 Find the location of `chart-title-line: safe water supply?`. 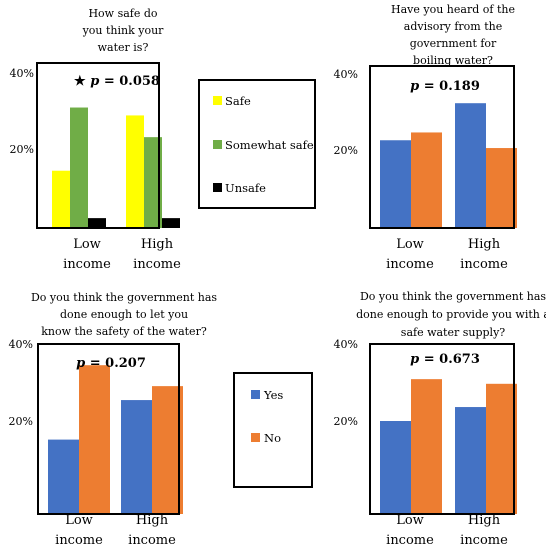

chart-title-line: safe water supply? is located at coordinates (453, 332).